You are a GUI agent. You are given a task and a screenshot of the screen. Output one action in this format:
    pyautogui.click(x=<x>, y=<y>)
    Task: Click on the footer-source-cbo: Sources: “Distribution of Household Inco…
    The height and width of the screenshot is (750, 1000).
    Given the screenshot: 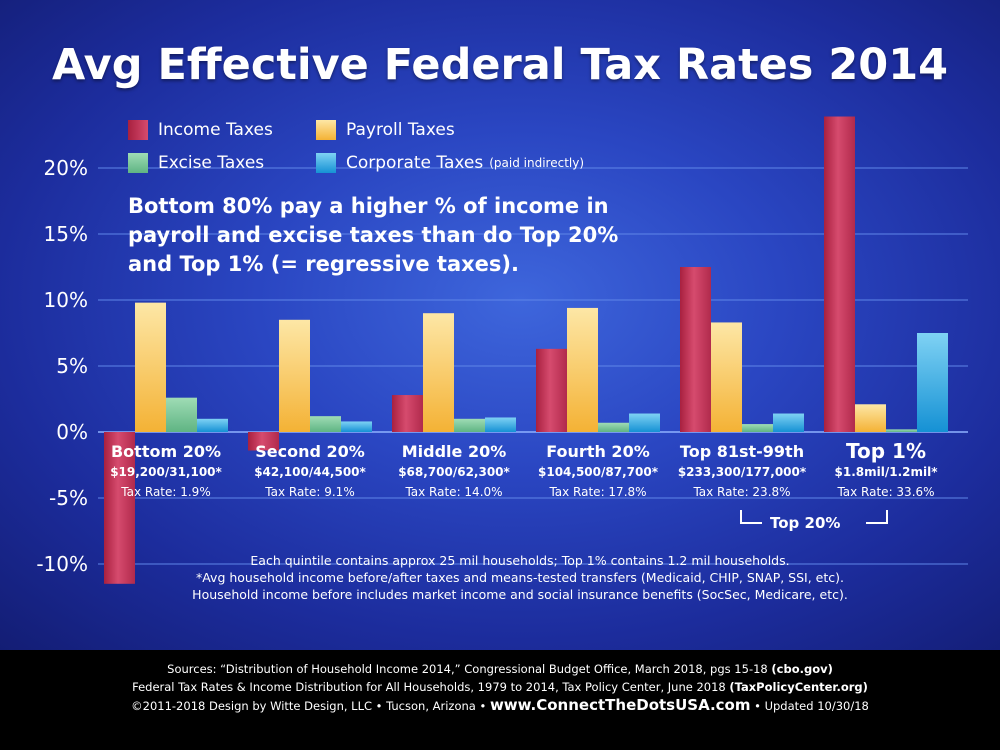 What is the action you would take?
    pyautogui.click(x=500, y=669)
    